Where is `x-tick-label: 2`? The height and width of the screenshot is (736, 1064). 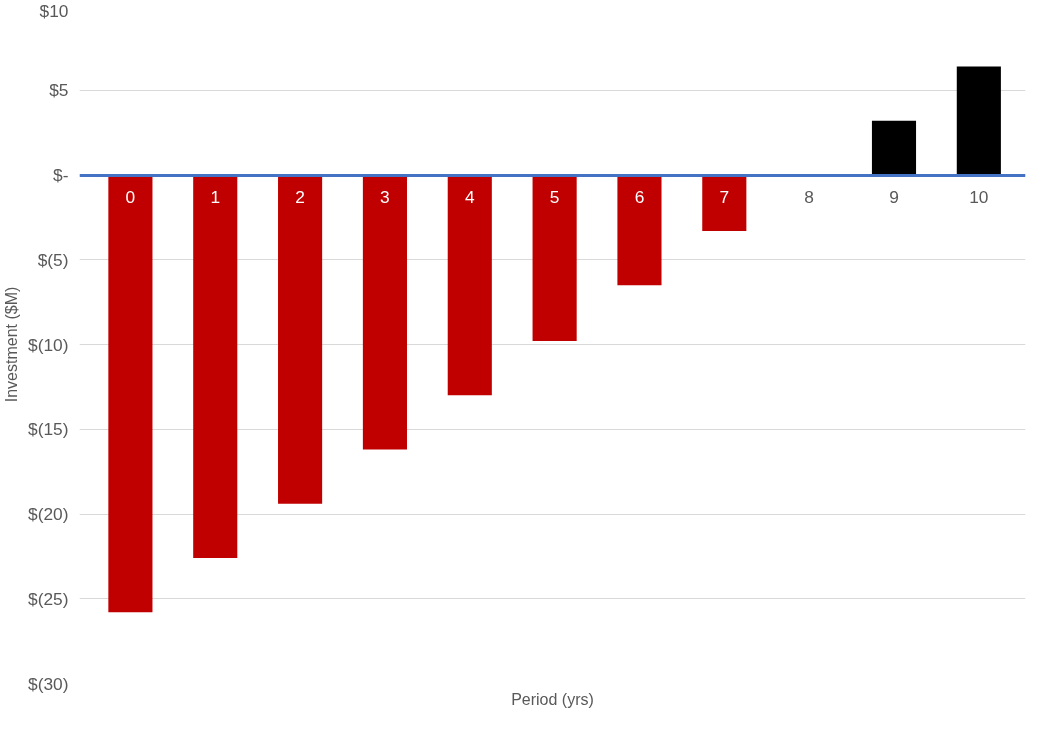 x-tick-label: 2 is located at coordinates (300, 197).